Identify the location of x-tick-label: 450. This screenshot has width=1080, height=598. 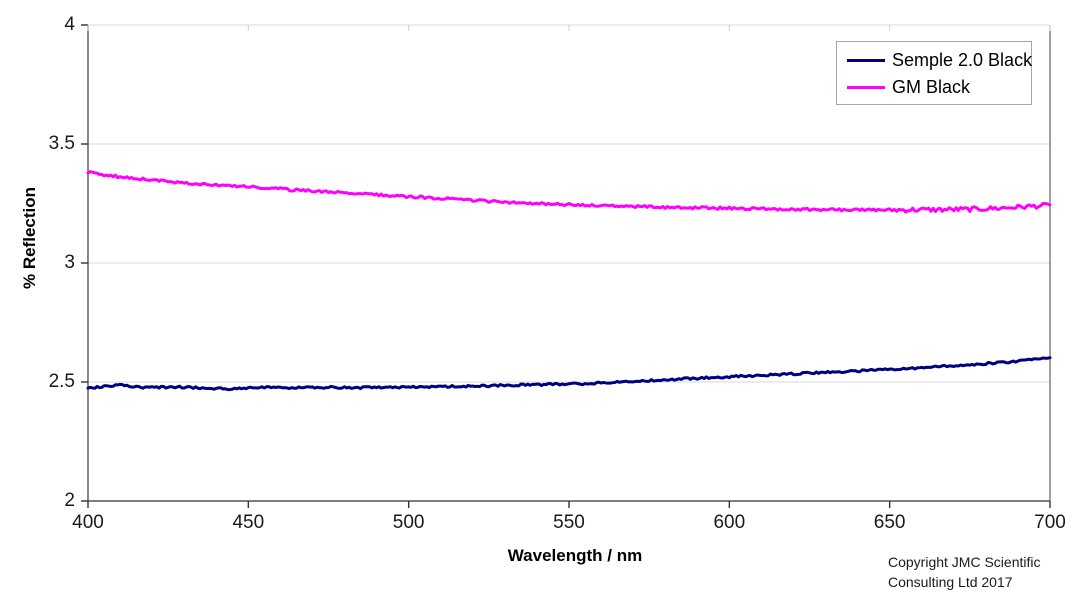
(248, 522).